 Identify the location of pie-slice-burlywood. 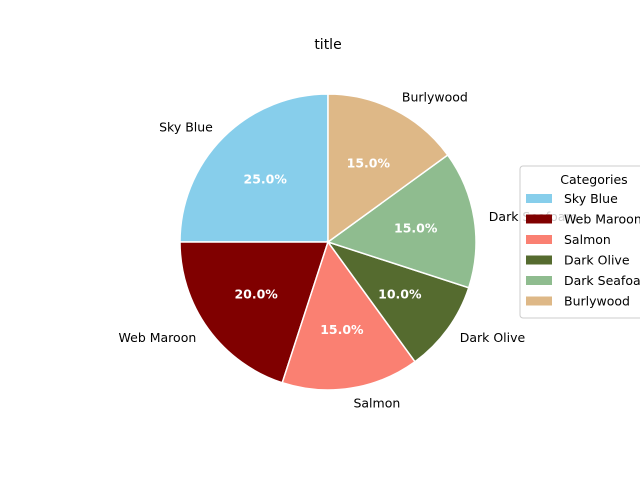
(388, 168).